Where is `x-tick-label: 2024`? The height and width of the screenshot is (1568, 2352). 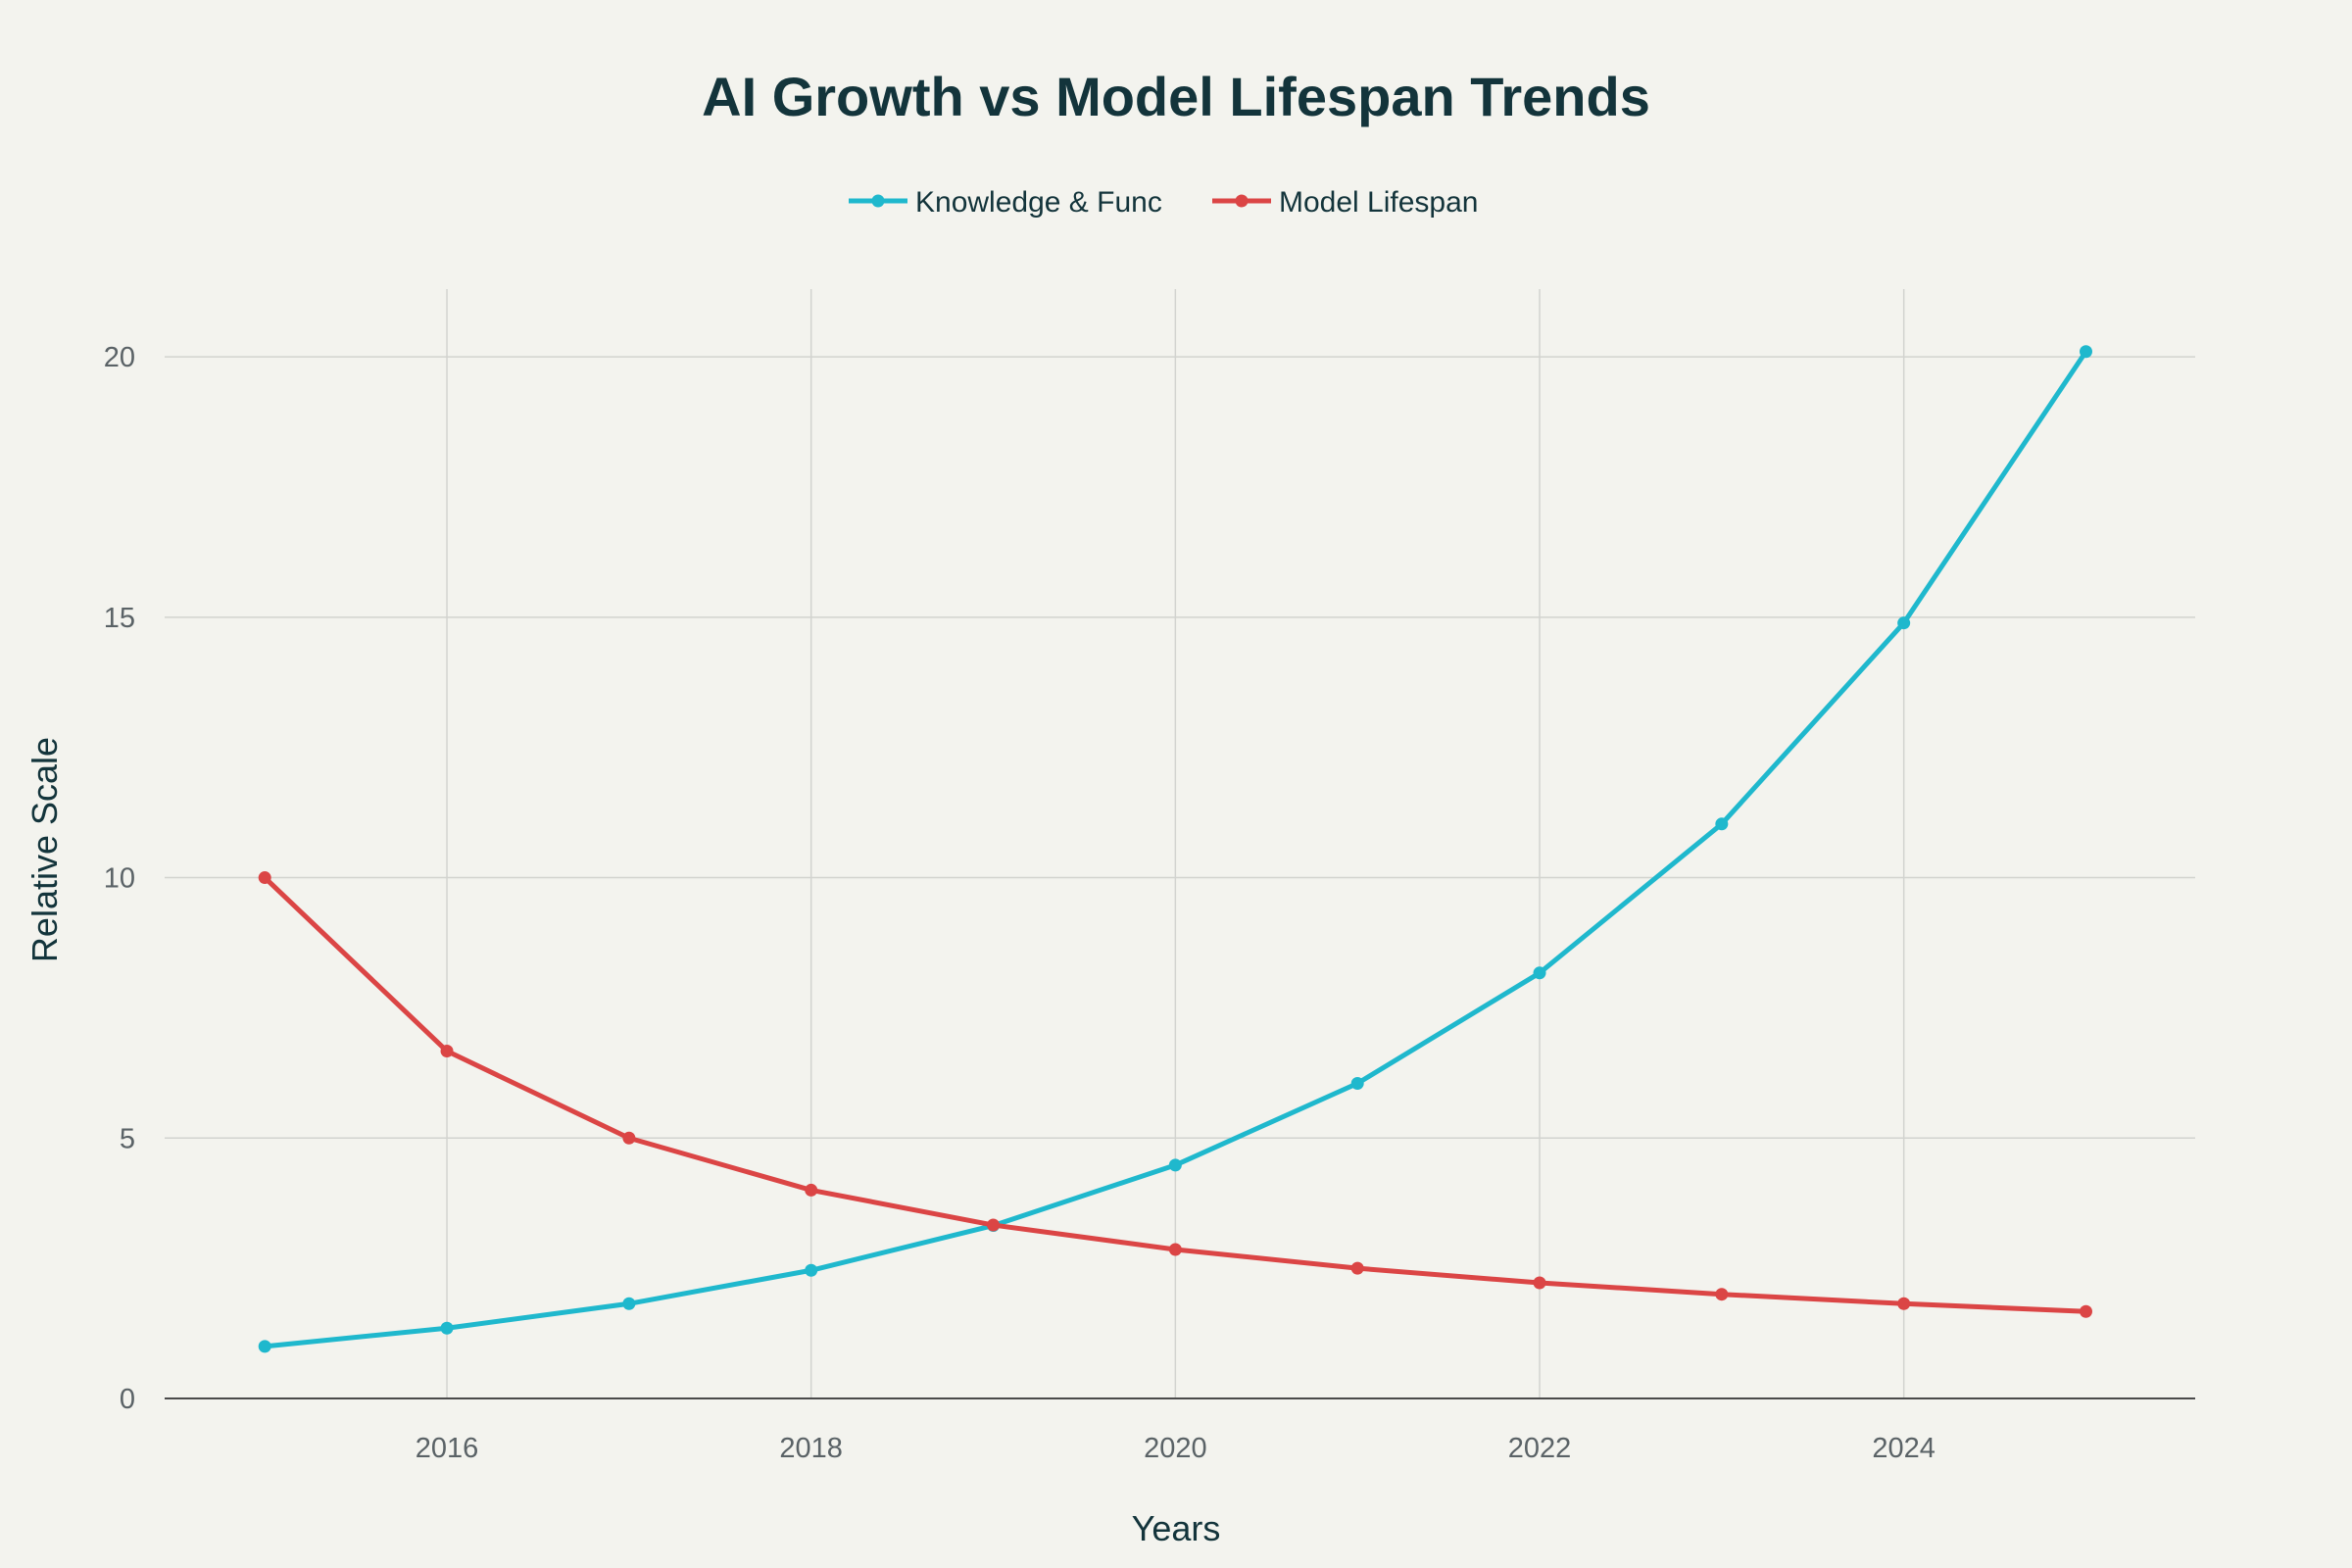 x-tick-label: 2024 is located at coordinates (1904, 1448).